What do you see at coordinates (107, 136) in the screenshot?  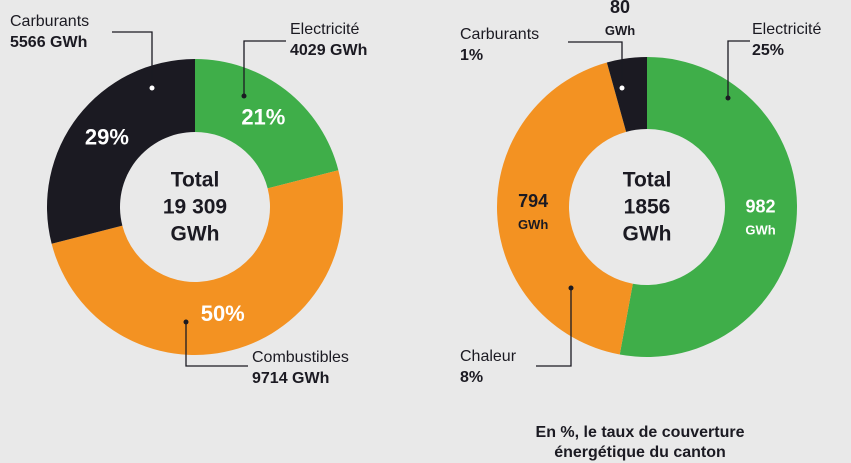 I see `value-label: 29%` at bounding box center [107, 136].